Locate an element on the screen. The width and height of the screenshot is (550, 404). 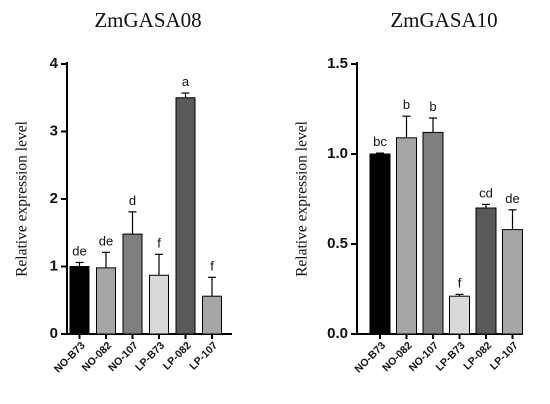
y-tick-label: 1 is located at coordinates (54, 265).